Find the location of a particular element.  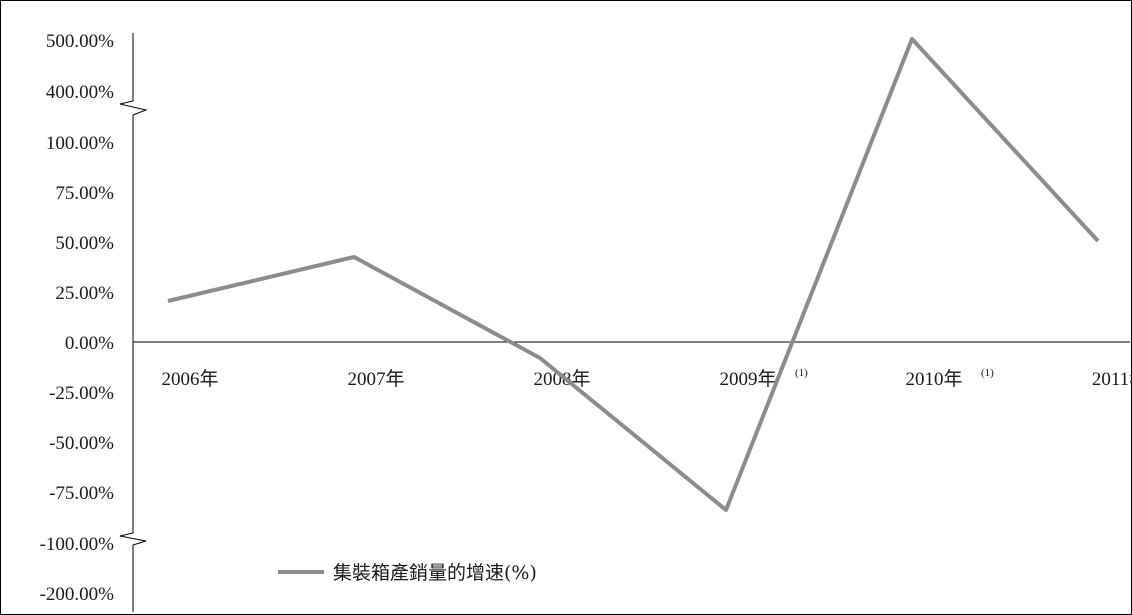

y-tick-label: 50.00% is located at coordinates (84, 243).